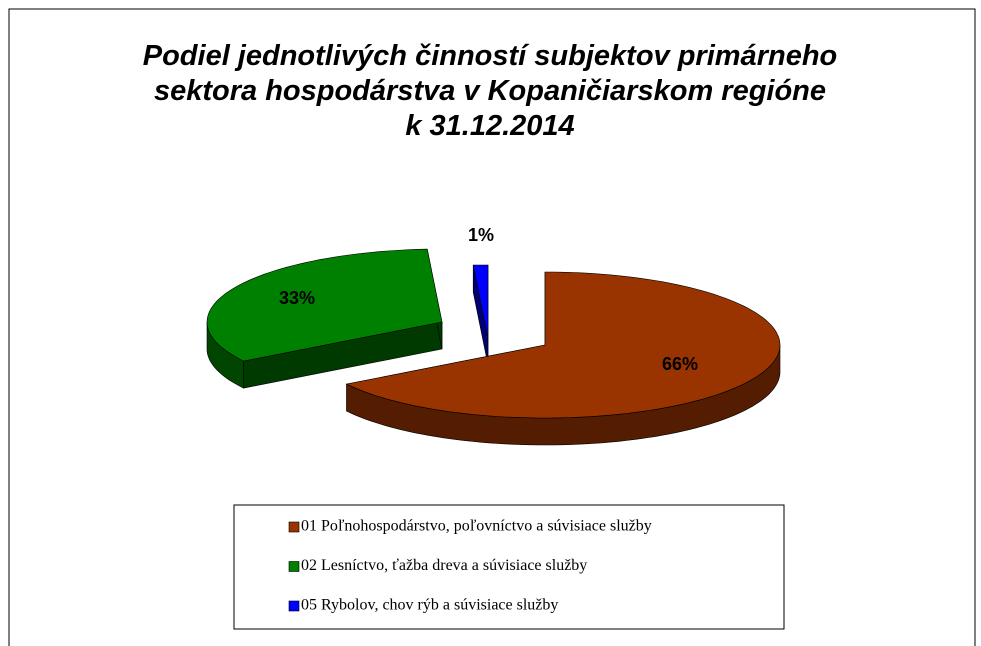 The image size is (981, 646). I want to click on data-label: 33%, so click(297, 298).